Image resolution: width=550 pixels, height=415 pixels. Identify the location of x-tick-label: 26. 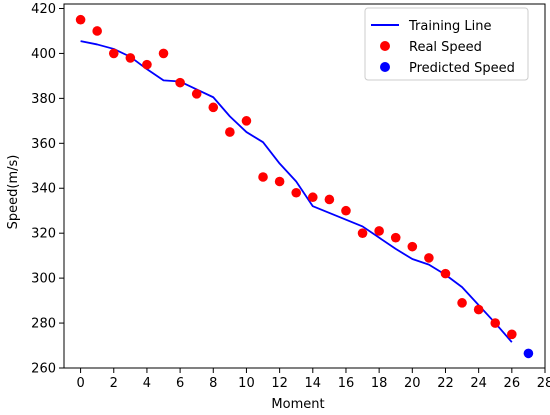
(512, 383).